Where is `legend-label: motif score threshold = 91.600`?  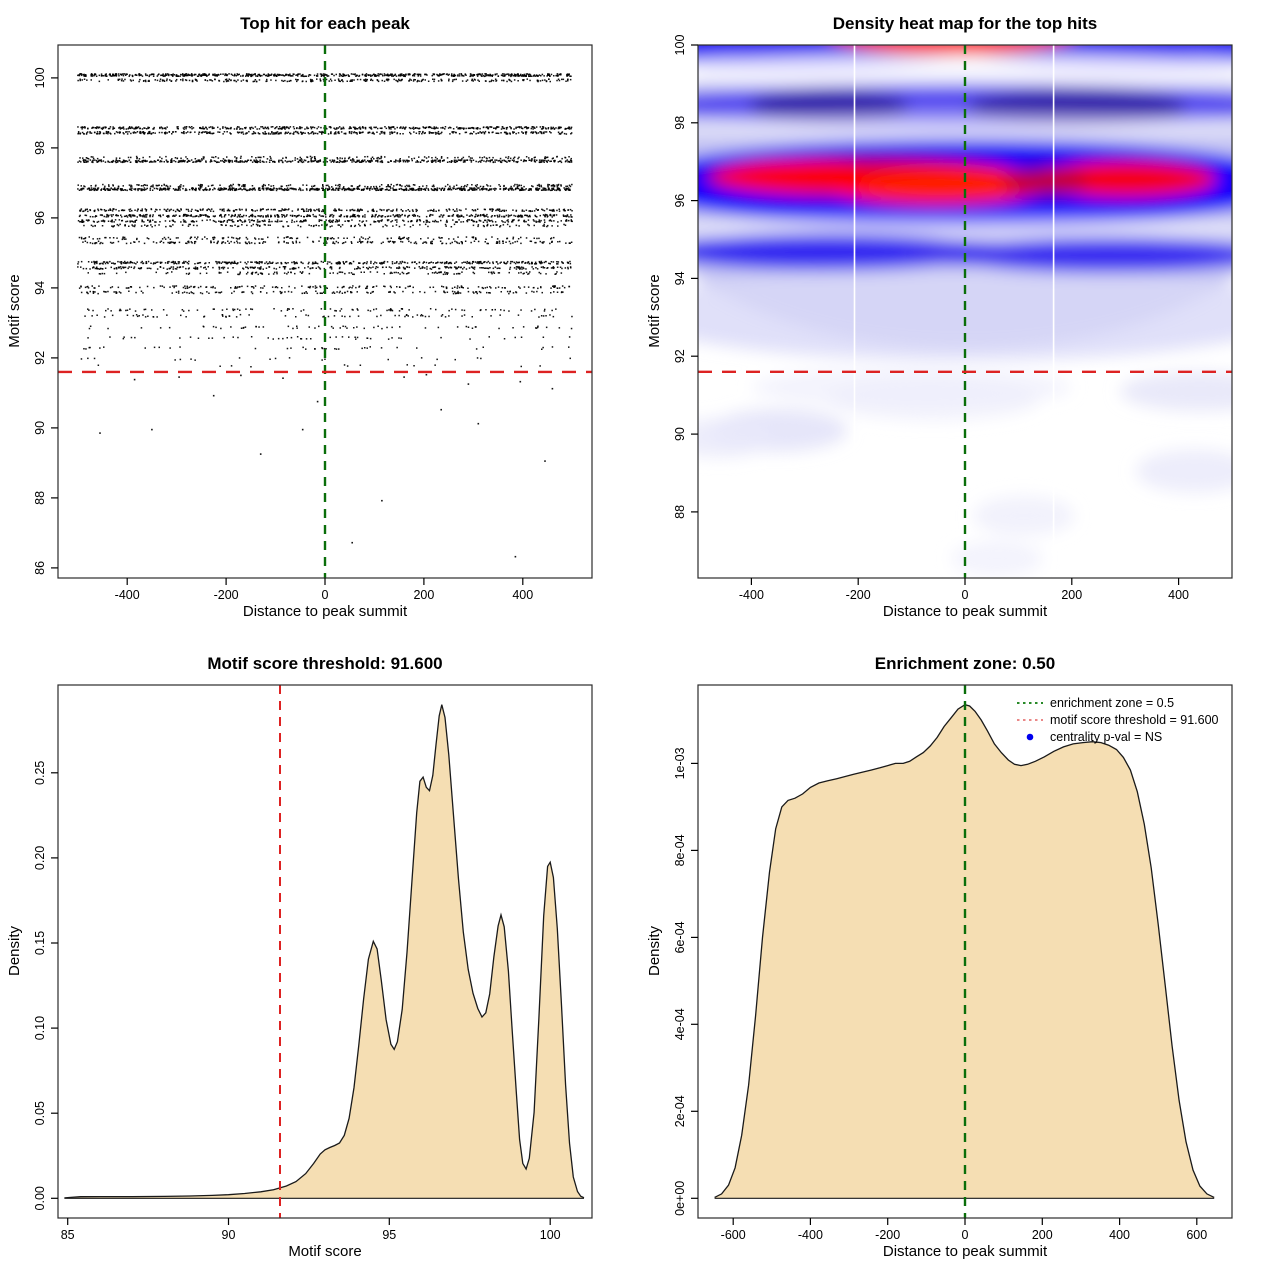 legend-label: motif score threshold = 91.600 is located at coordinates (1134, 720).